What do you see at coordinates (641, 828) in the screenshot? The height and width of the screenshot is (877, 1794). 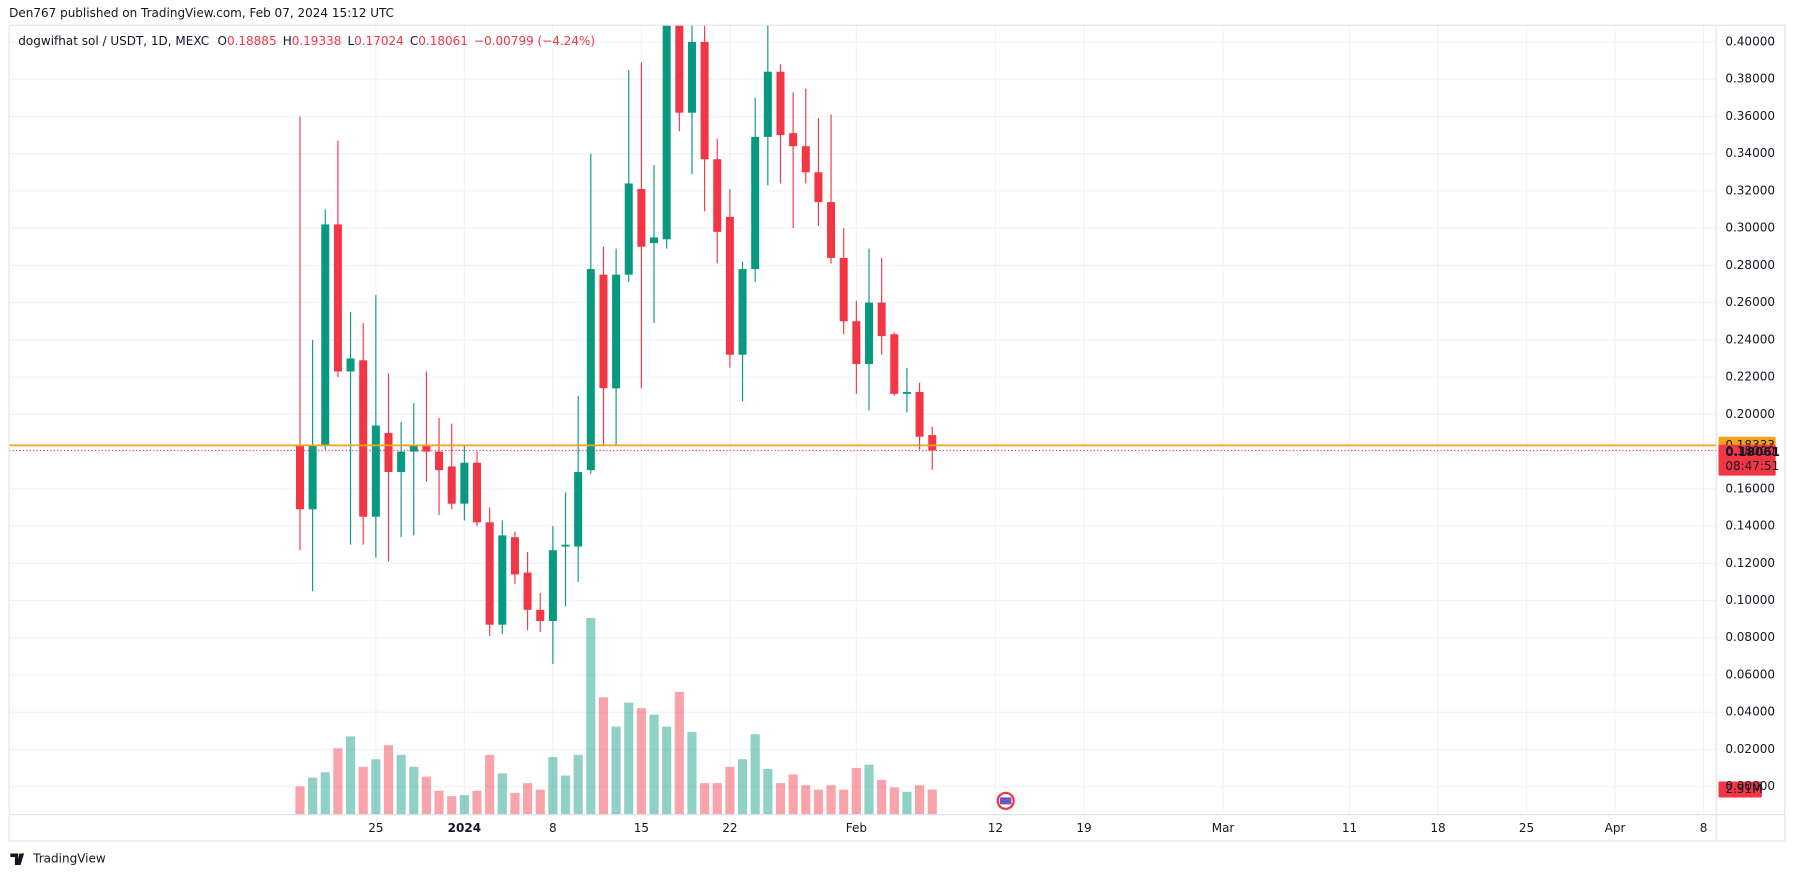 I see `x-tick-label: 15` at bounding box center [641, 828].